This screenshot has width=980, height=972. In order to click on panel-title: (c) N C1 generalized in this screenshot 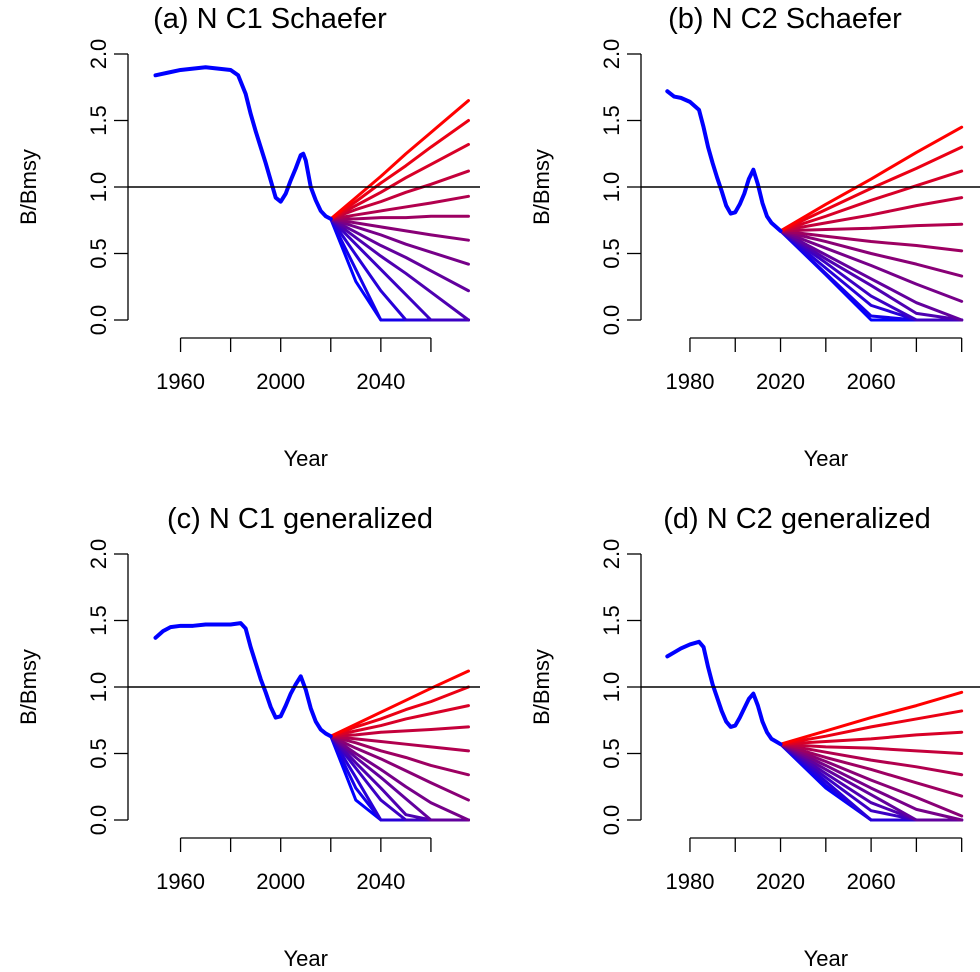, I will do `click(300, 519)`.